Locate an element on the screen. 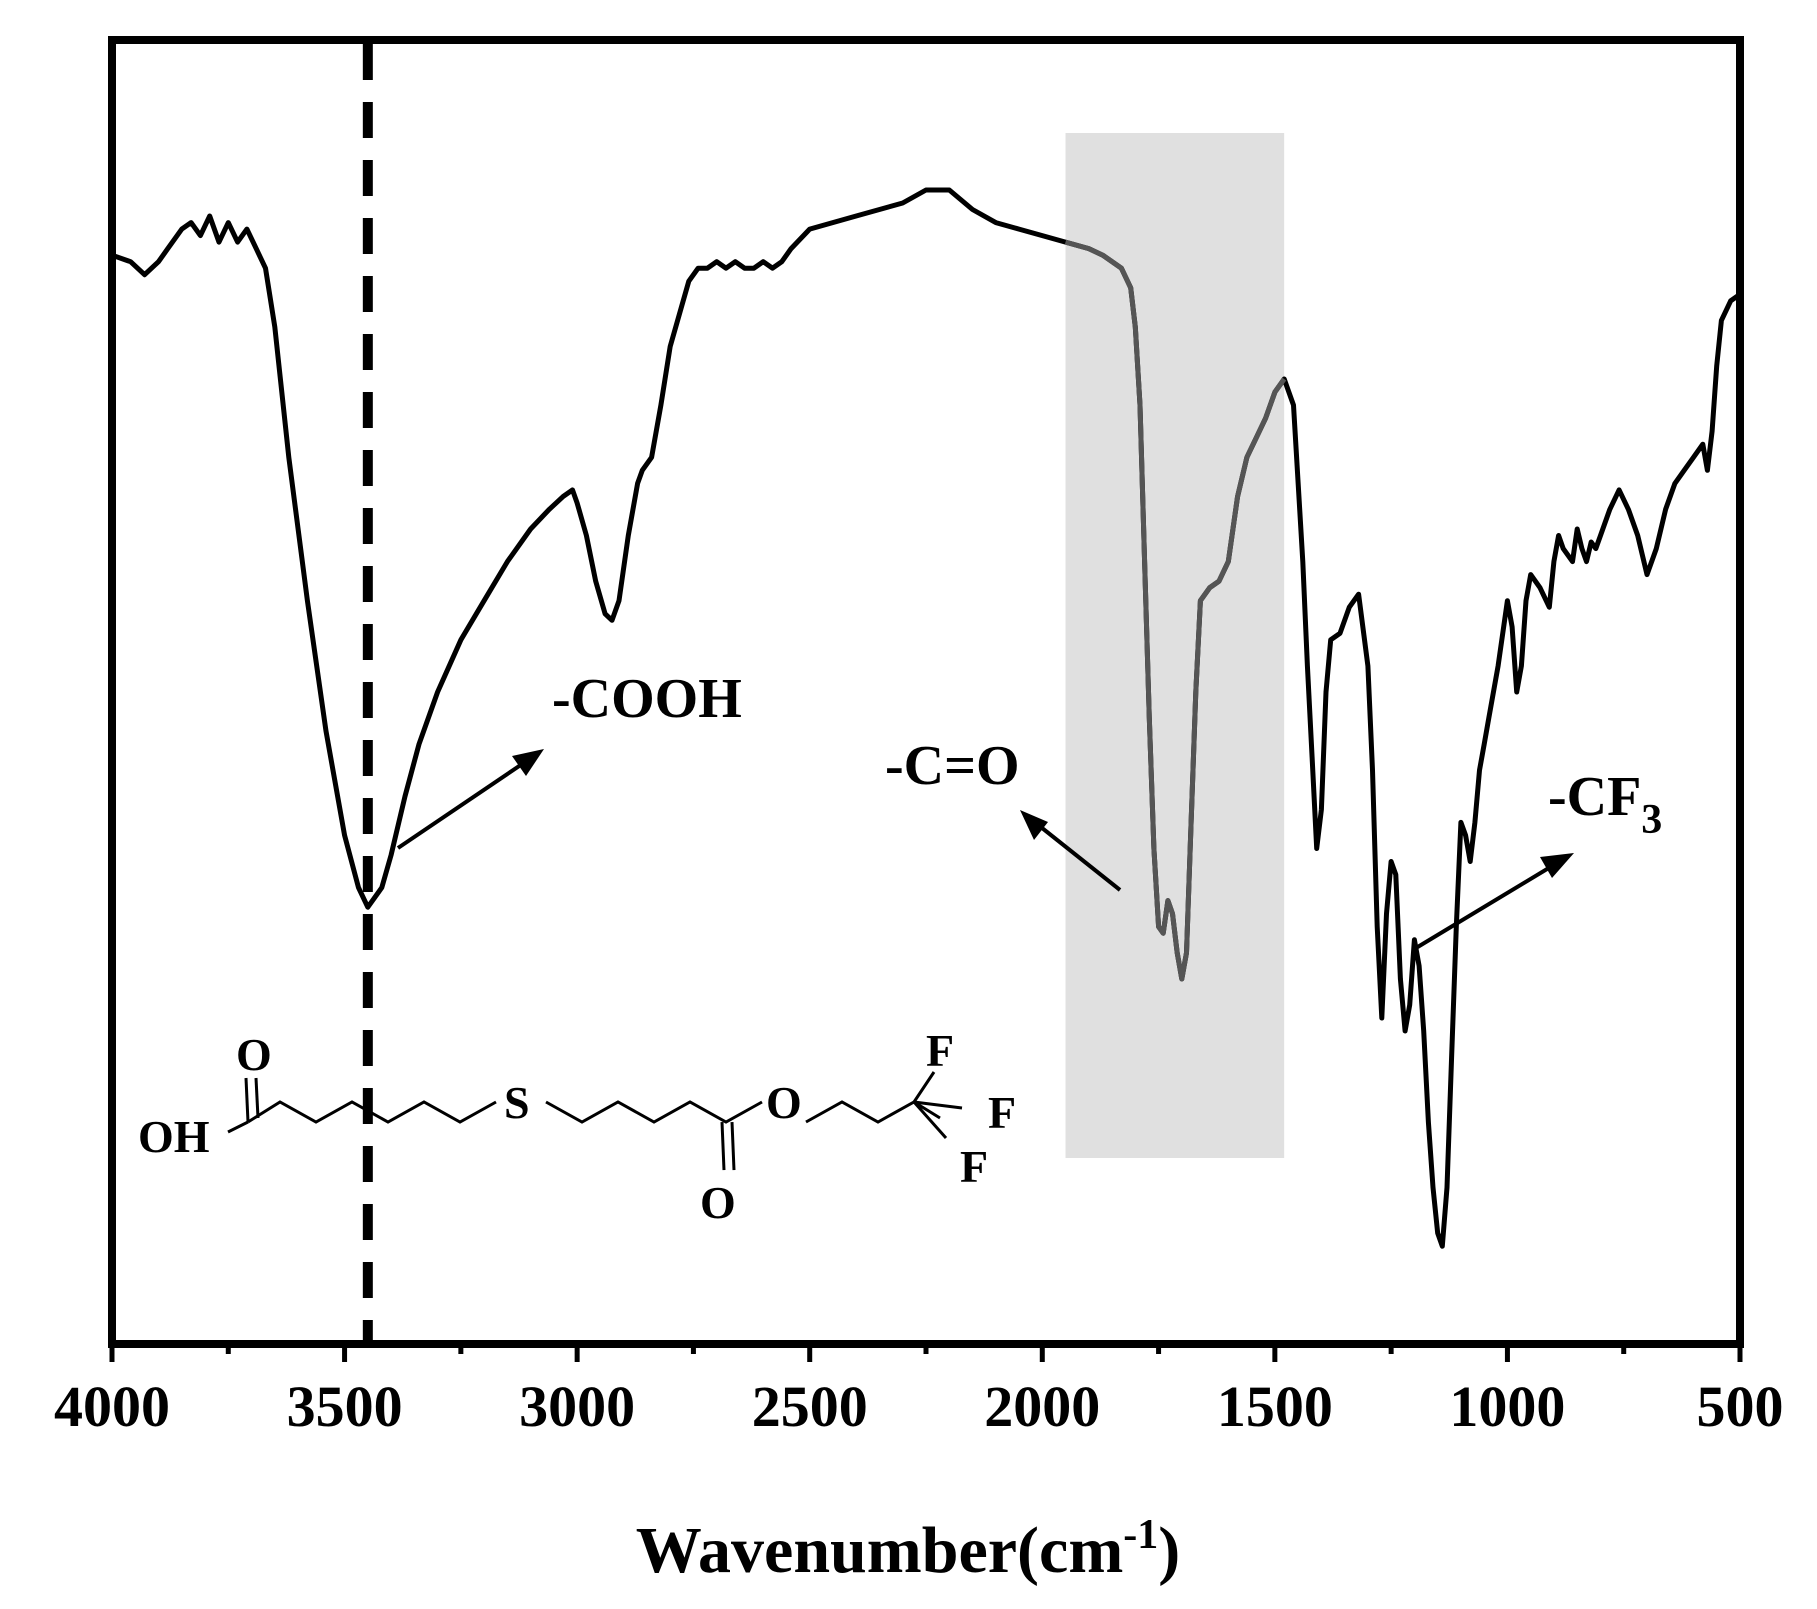 Image resolution: width=1817 pixels, height=1609 pixels. x-axis-title: Wavenumber(cm-1) is located at coordinates (908, 1549).